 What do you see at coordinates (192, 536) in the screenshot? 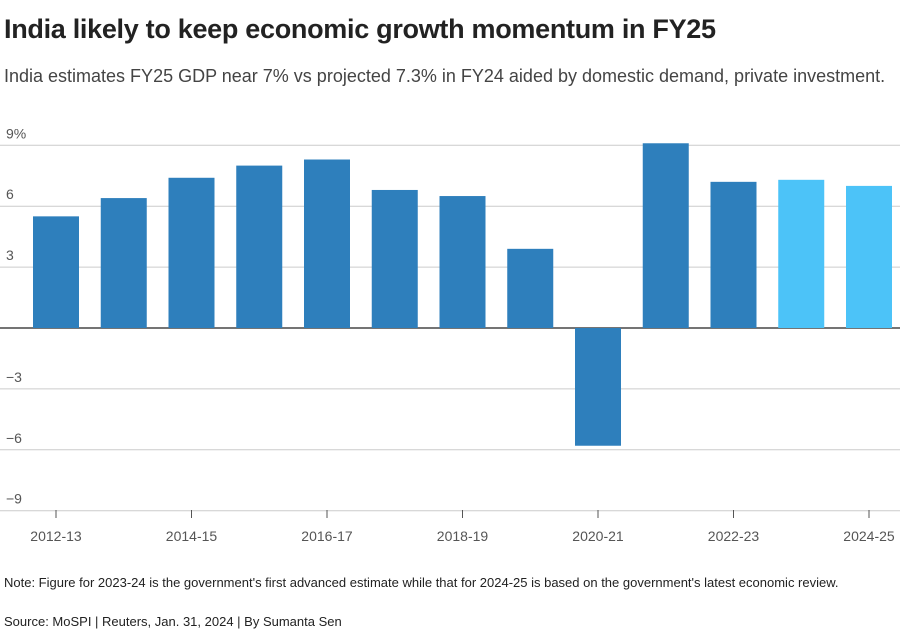
I see `x-tick-label: 2014-15` at bounding box center [192, 536].